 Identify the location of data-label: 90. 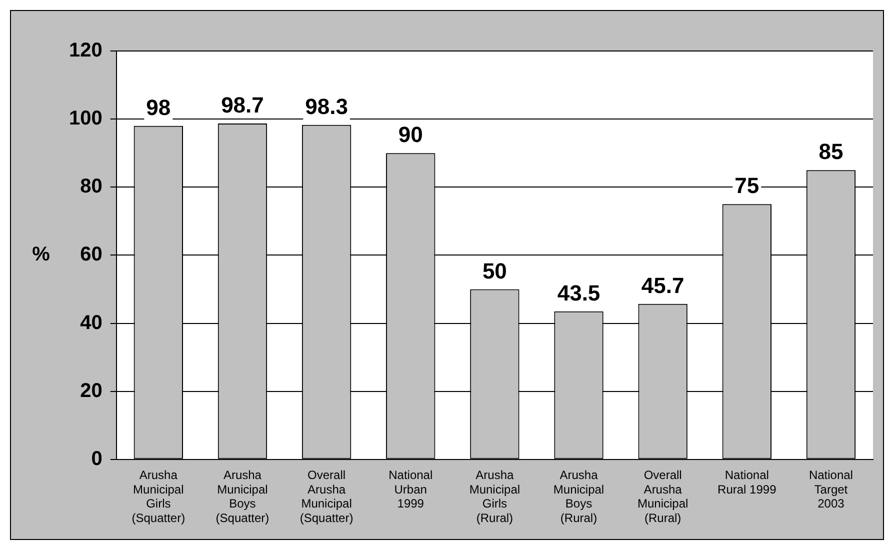
(410, 135).